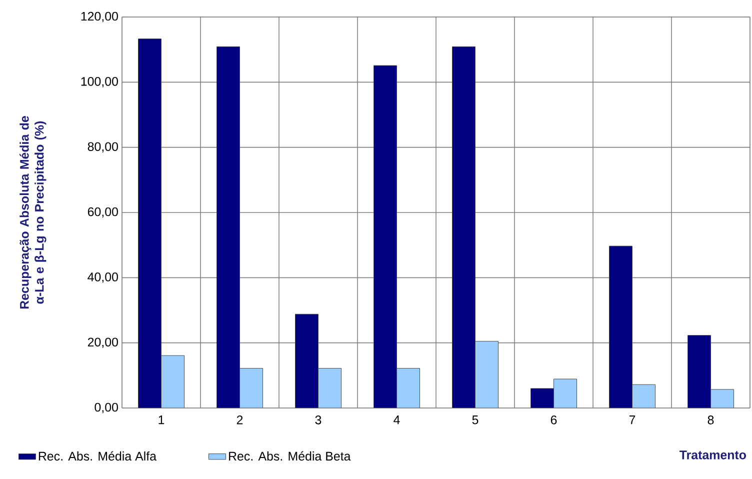 Image resolution: width=752 pixels, height=479 pixels. Describe the element at coordinates (161, 420) in the screenshot. I see `x-tick-label: 1` at that location.